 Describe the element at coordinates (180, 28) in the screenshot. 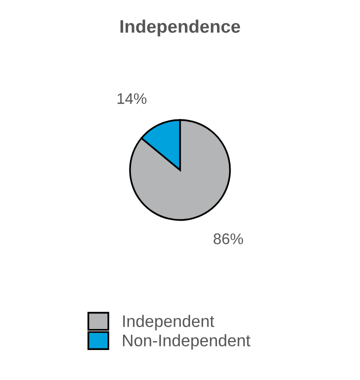

I see `chart-title: Independence` at that location.